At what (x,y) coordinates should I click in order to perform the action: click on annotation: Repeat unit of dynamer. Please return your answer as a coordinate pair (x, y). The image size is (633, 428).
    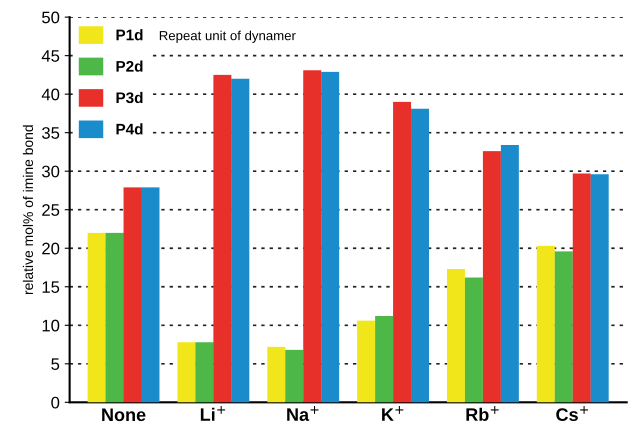
    Looking at the image, I should click on (228, 36).